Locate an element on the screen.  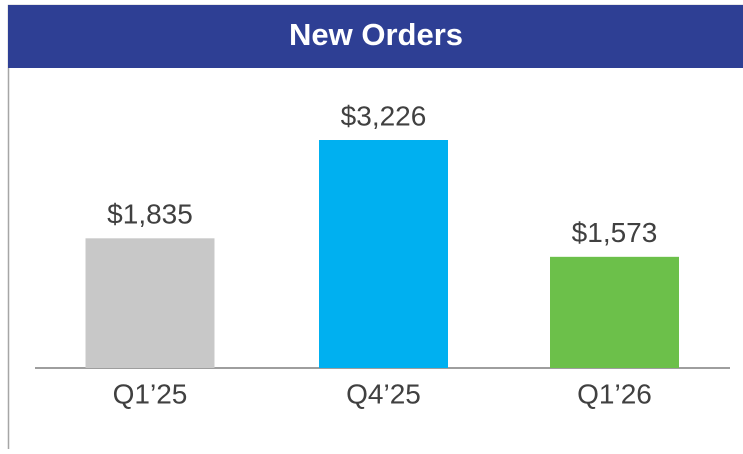
chart-title: New Orders is located at coordinates (376, 34).